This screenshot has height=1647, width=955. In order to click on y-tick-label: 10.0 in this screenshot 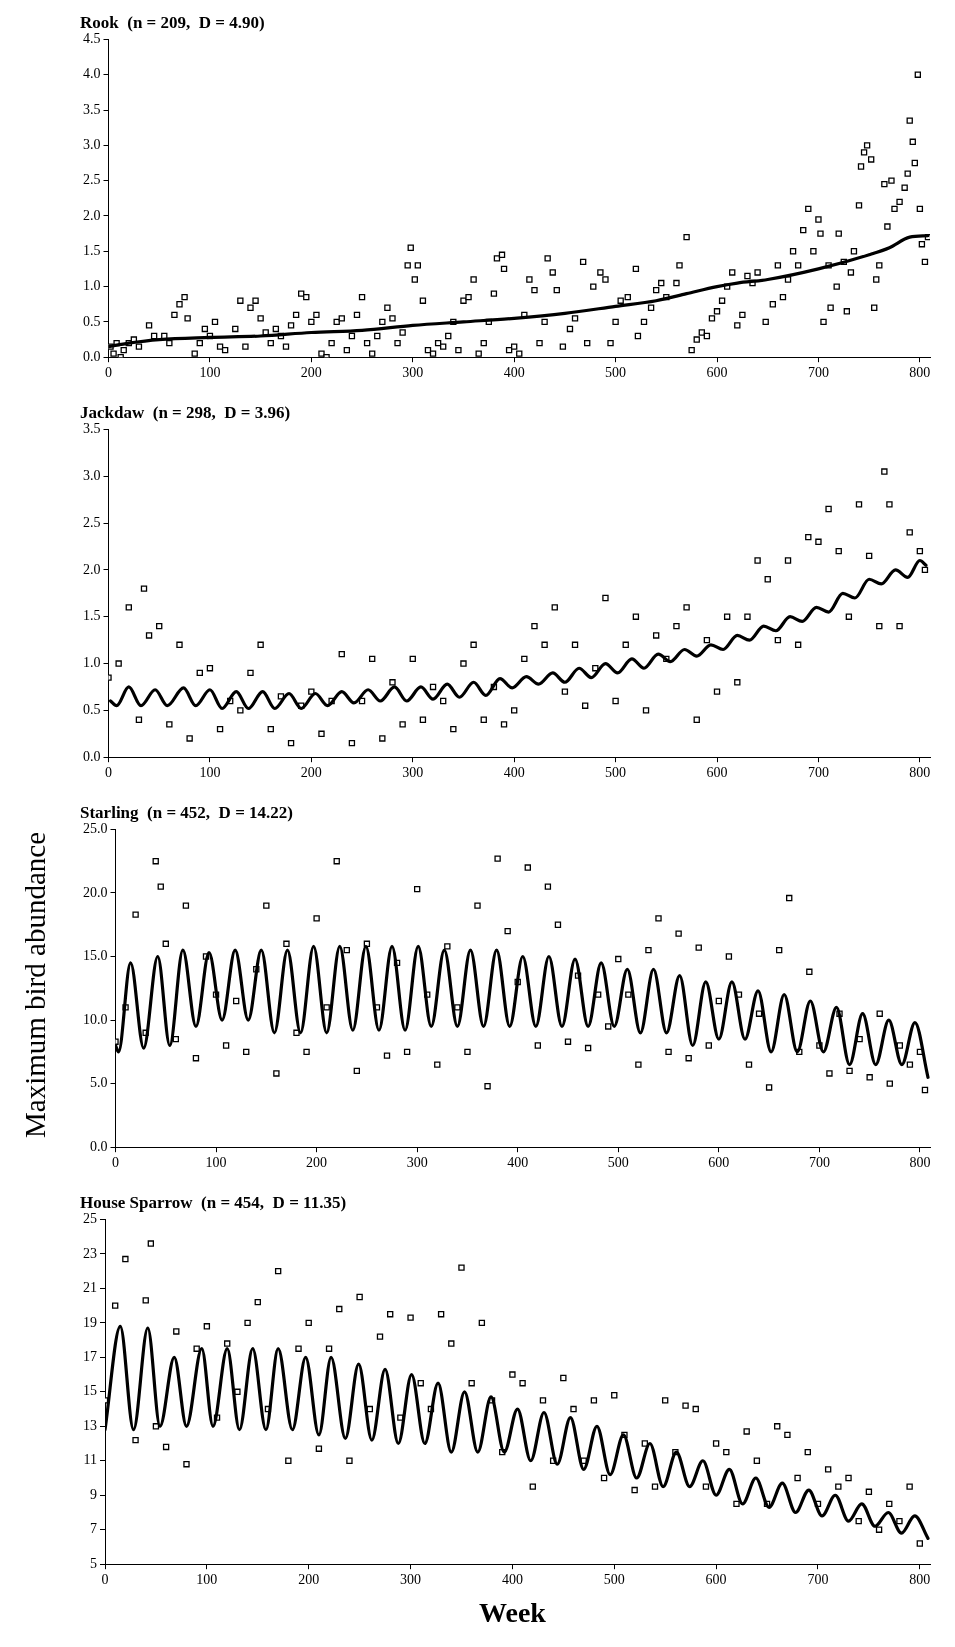, I will do `click(95, 1019)`.